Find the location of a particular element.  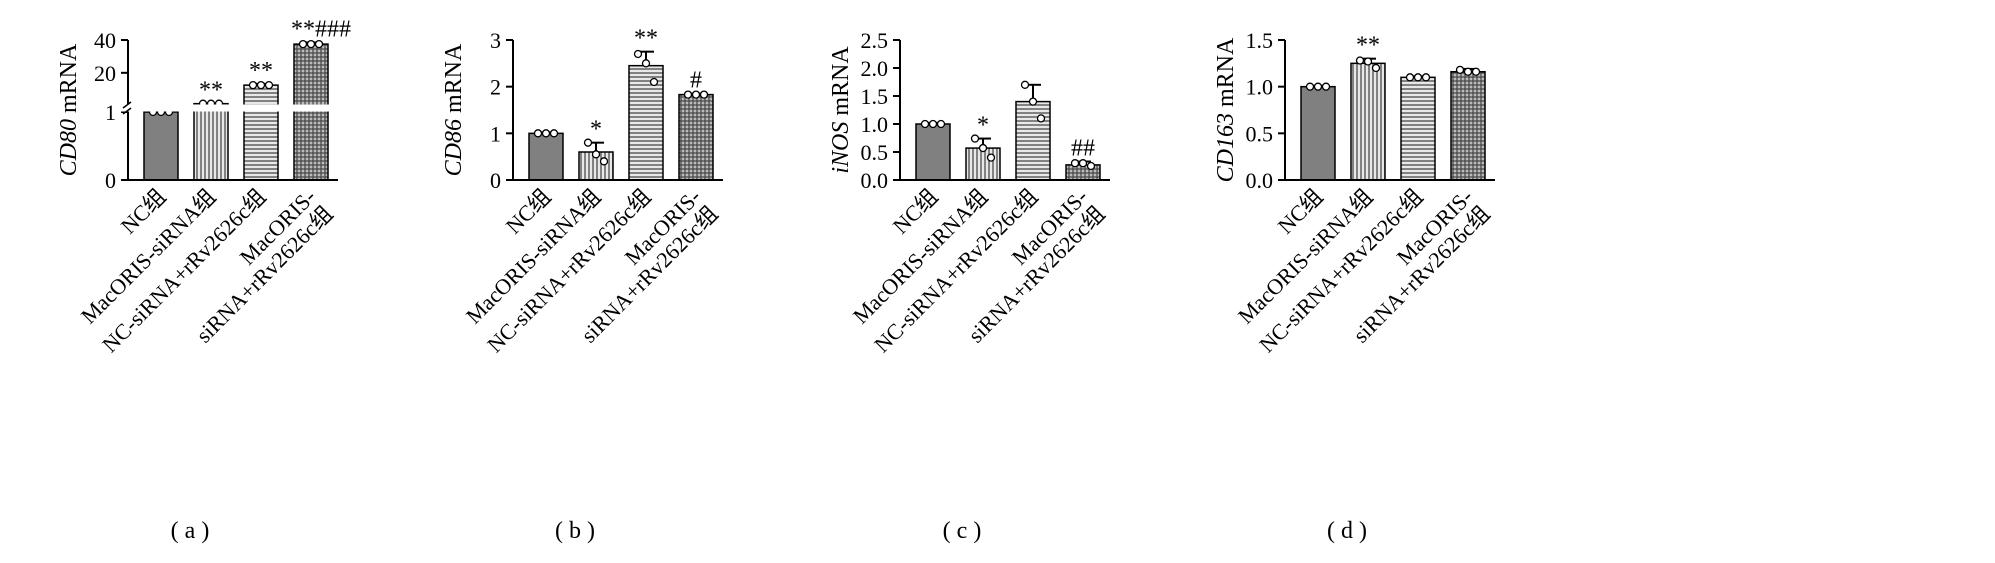

y-axis-label: CD80 mRNA is located at coordinates (69, 109).